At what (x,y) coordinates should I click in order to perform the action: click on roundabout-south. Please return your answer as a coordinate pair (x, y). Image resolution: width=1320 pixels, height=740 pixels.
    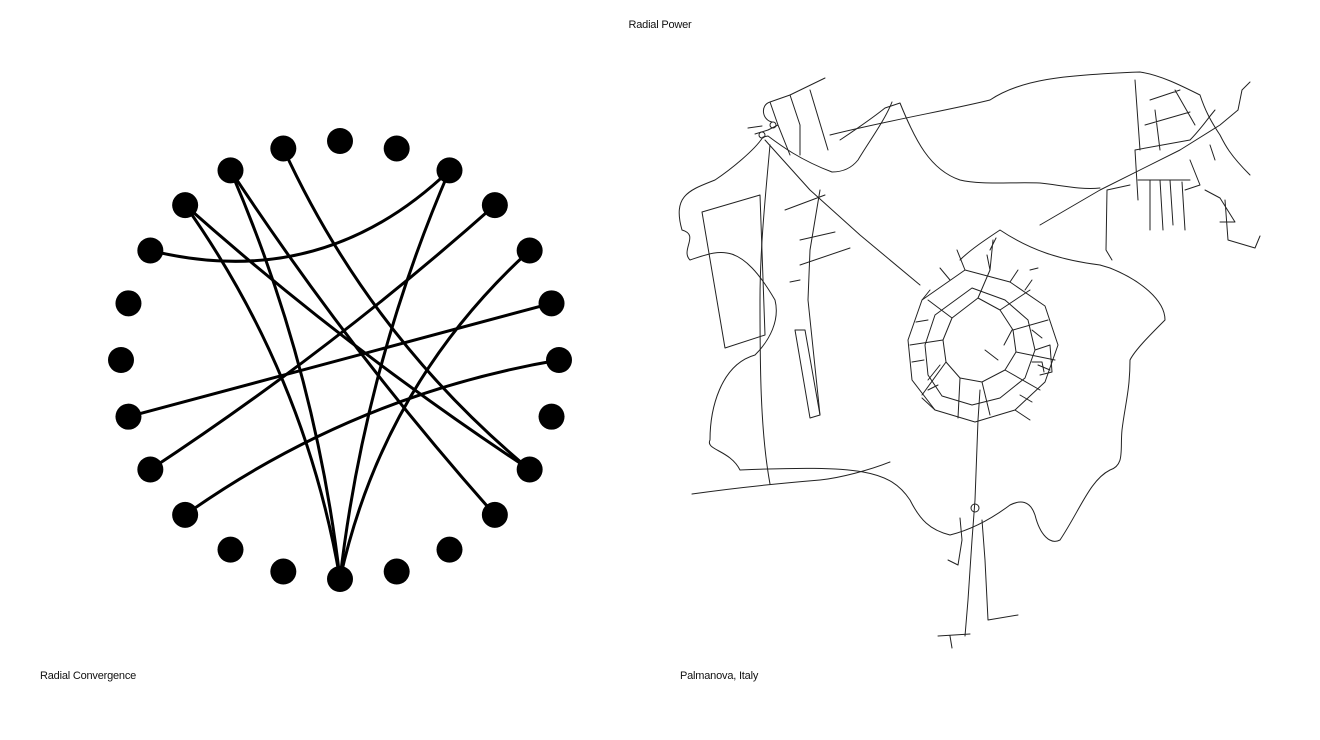
    Looking at the image, I should click on (975, 508).